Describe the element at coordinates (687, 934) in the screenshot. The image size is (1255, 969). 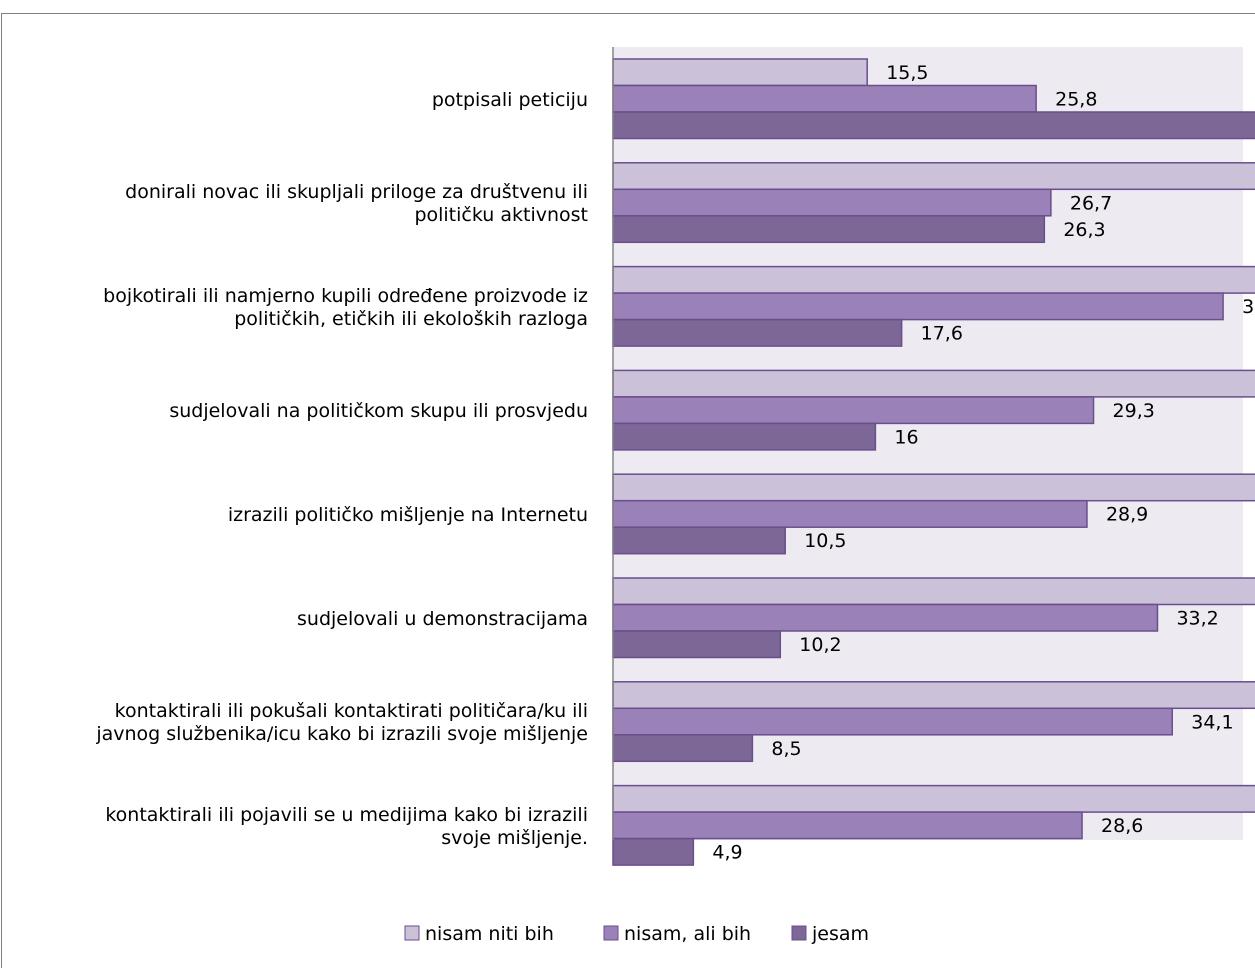
I see `legend-label: nisam, ali bih` at that location.